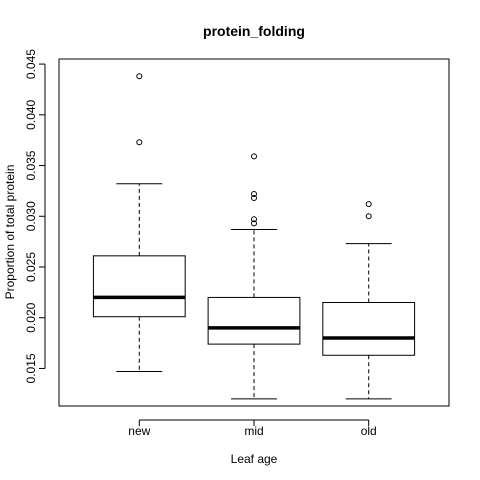 This screenshot has width=480, height=480. Describe the element at coordinates (254, 276) in the screenshot. I see `box-mid` at that location.